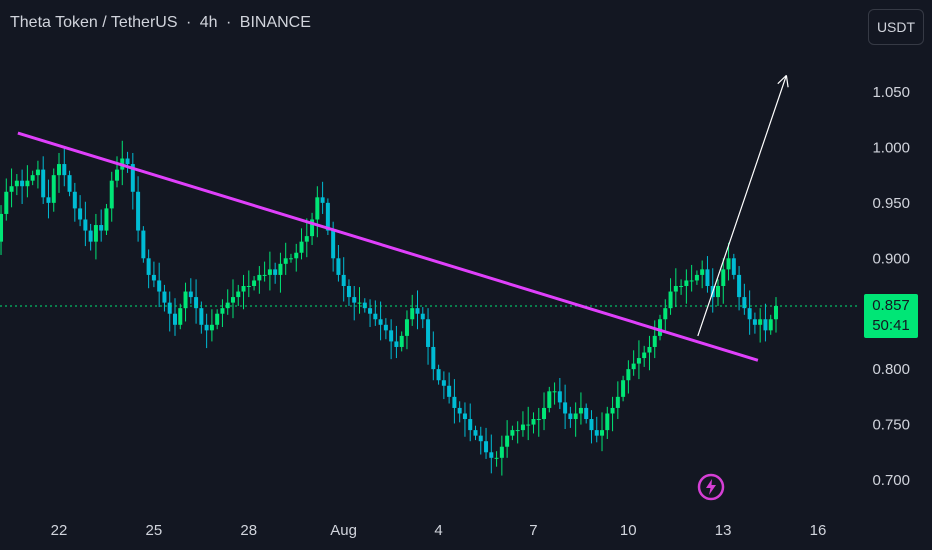 The height and width of the screenshot is (550, 932). Describe the element at coordinates (208, 22) in the screenshot. I see `interval-label: 4h` at that location.